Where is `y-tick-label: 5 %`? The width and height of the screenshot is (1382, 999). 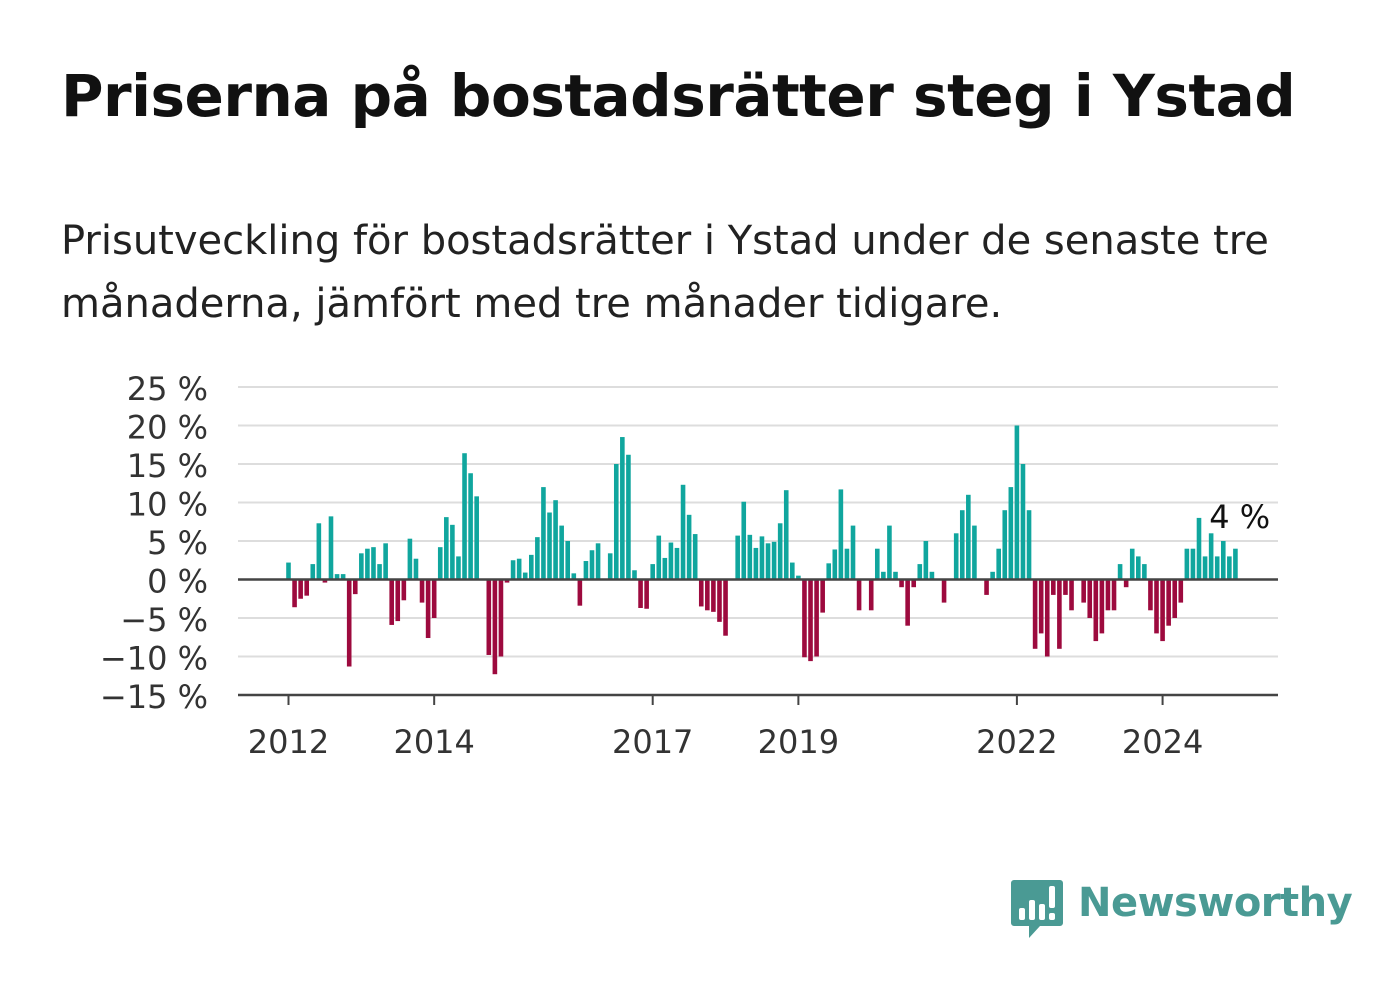
y-tick-label: 5 % is located at coordinates (177, 543).